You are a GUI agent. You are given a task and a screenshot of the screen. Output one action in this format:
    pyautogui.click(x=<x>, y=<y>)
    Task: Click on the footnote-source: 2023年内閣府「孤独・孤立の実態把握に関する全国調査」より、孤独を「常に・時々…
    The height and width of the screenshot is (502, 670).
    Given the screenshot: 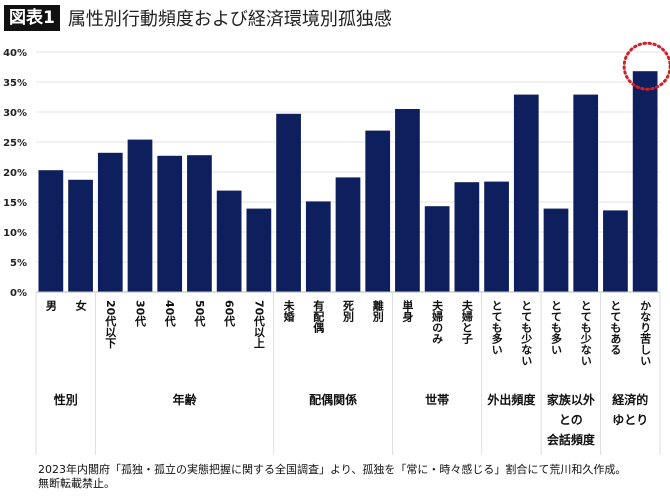 What is the action you would take?
    pyautogui.click(x=332, y=469)
    